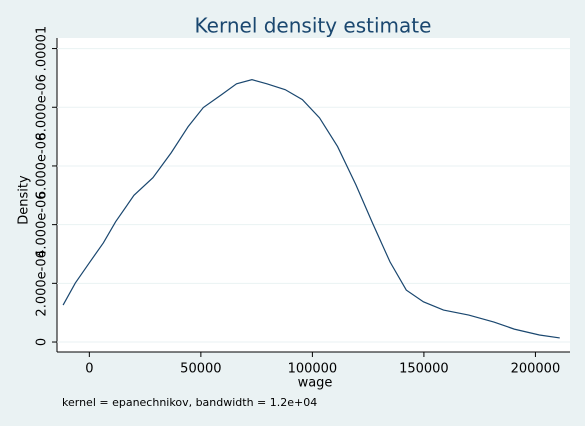 The width and height of the screenshot is (585, 426). I want to click on y-tick-label: 8.000e-06, so click(42, 107).